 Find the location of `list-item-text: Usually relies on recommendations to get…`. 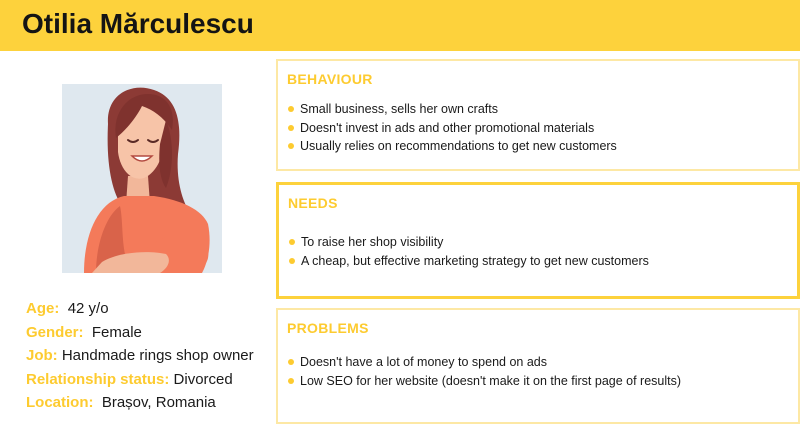

list-item-text: Usually relies on recommendations to get… is located at coordinates (458, 146).